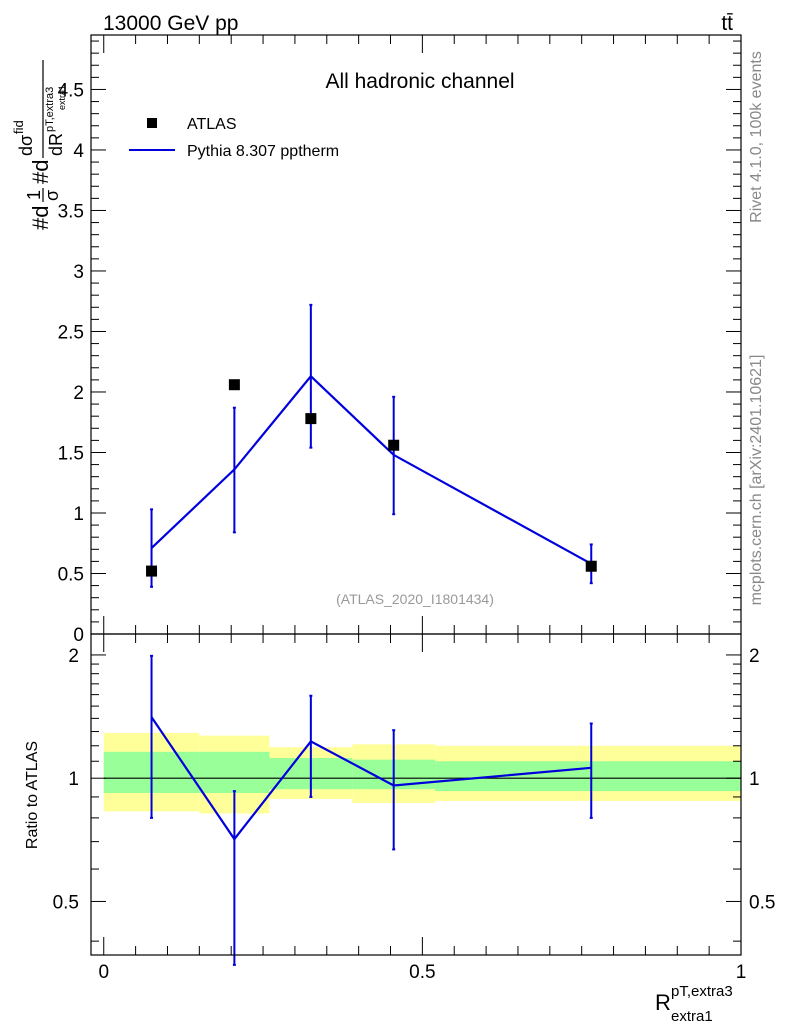 The width and height of the screenshot is (786, 1024). Describe the element at coordinates (422, 972) in the screenshot. I see `ratio-xtick-label: 0.5` at that location.